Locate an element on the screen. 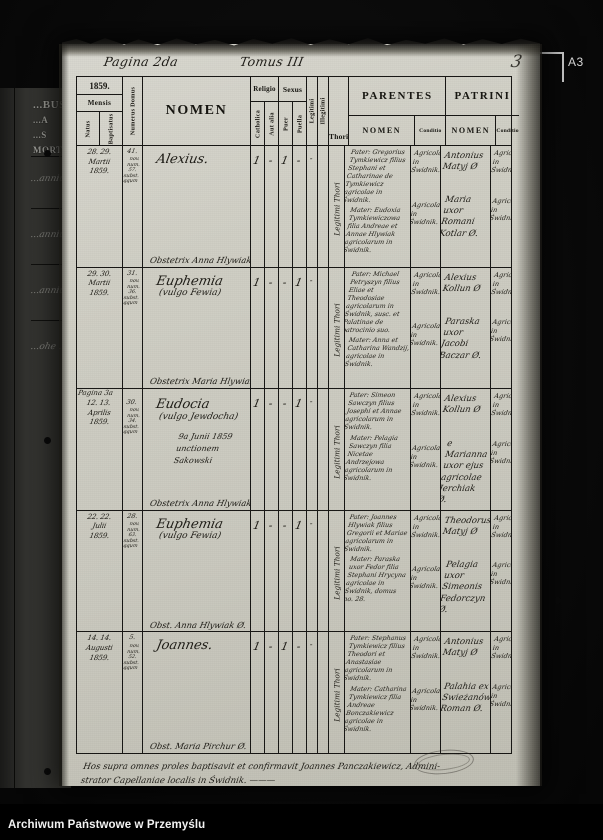 The height and width of the screenshot is (840, 603). value-baptisatus: 13. is located at coordinates (105, 403).